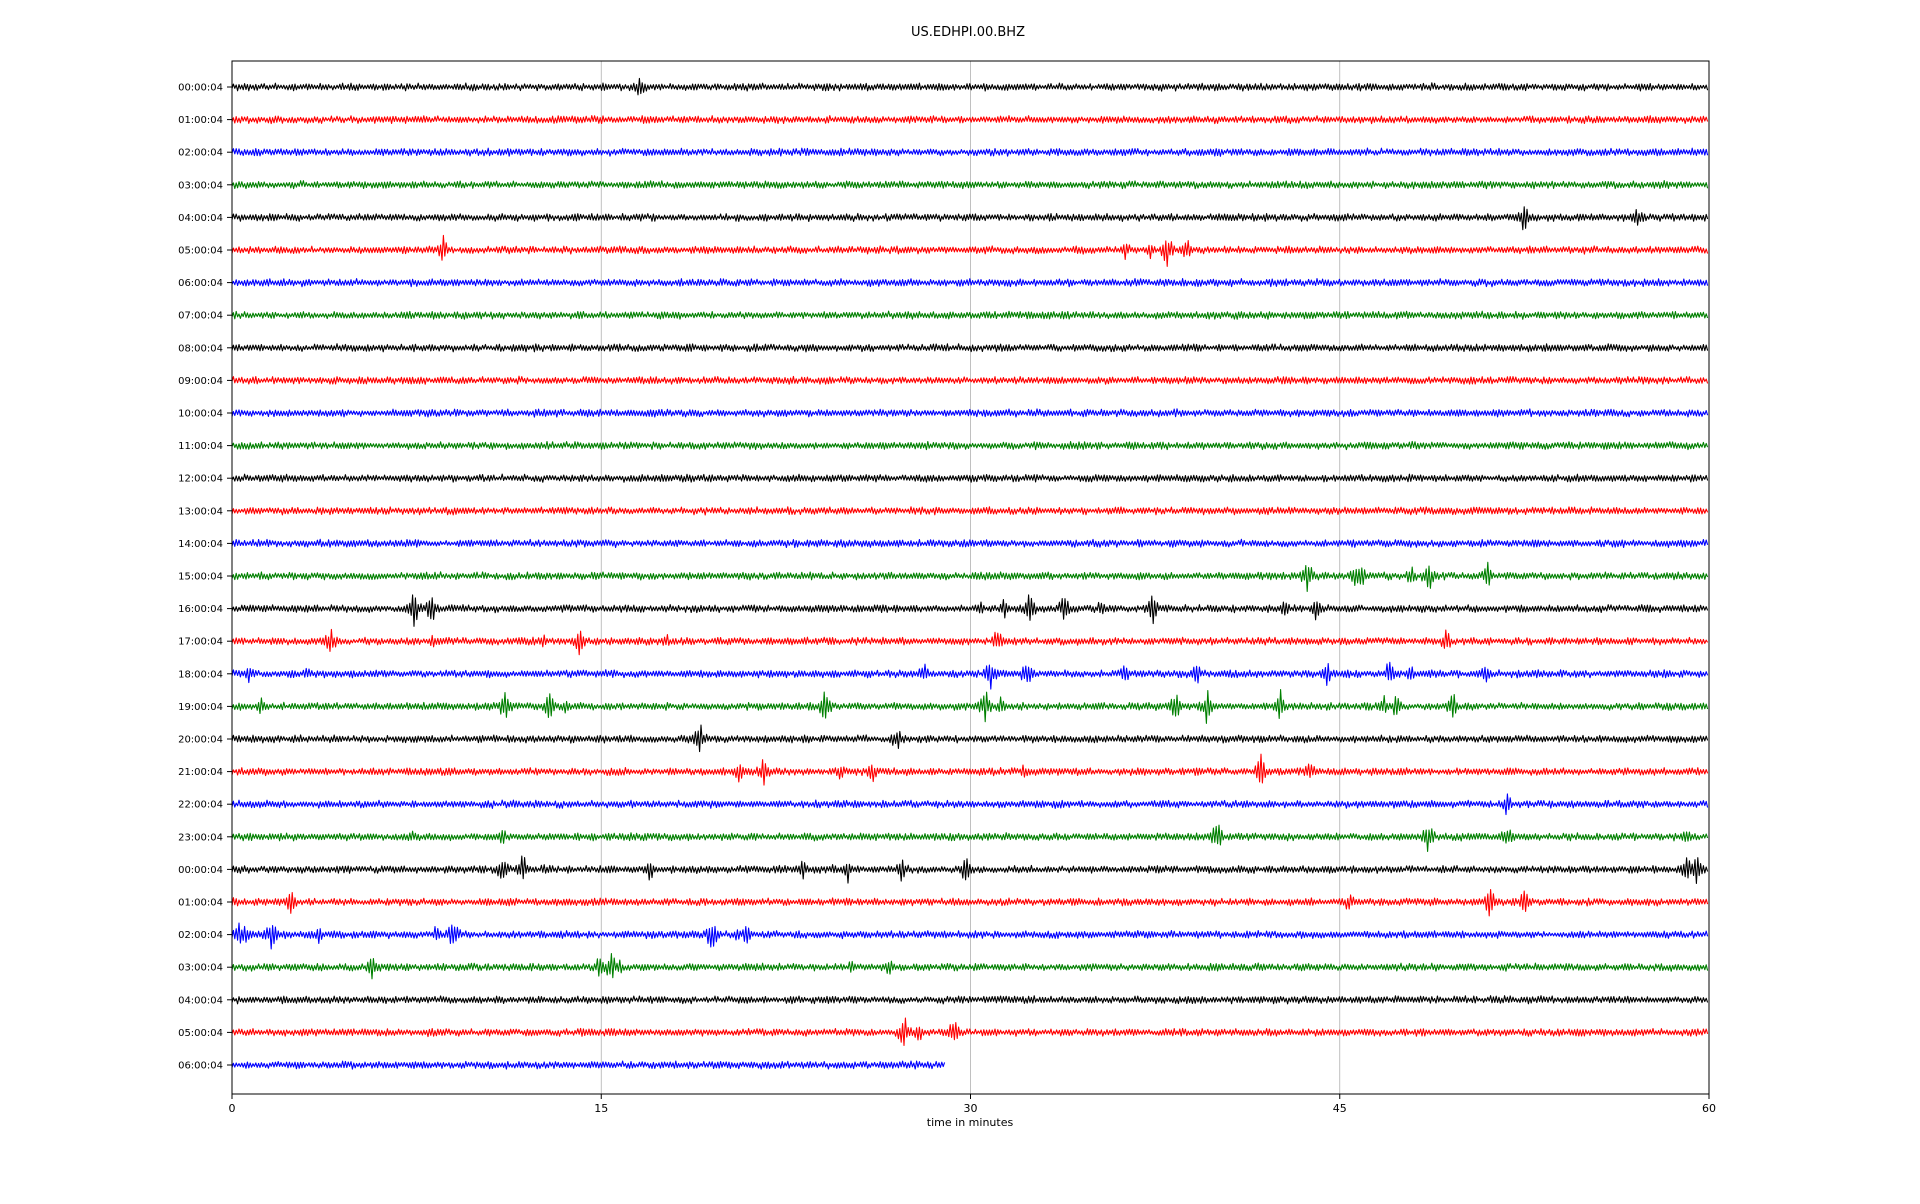  Describe the element at coordinates (971, 1108) in the screenshot. I see `x-tick-label: 30` at that location.